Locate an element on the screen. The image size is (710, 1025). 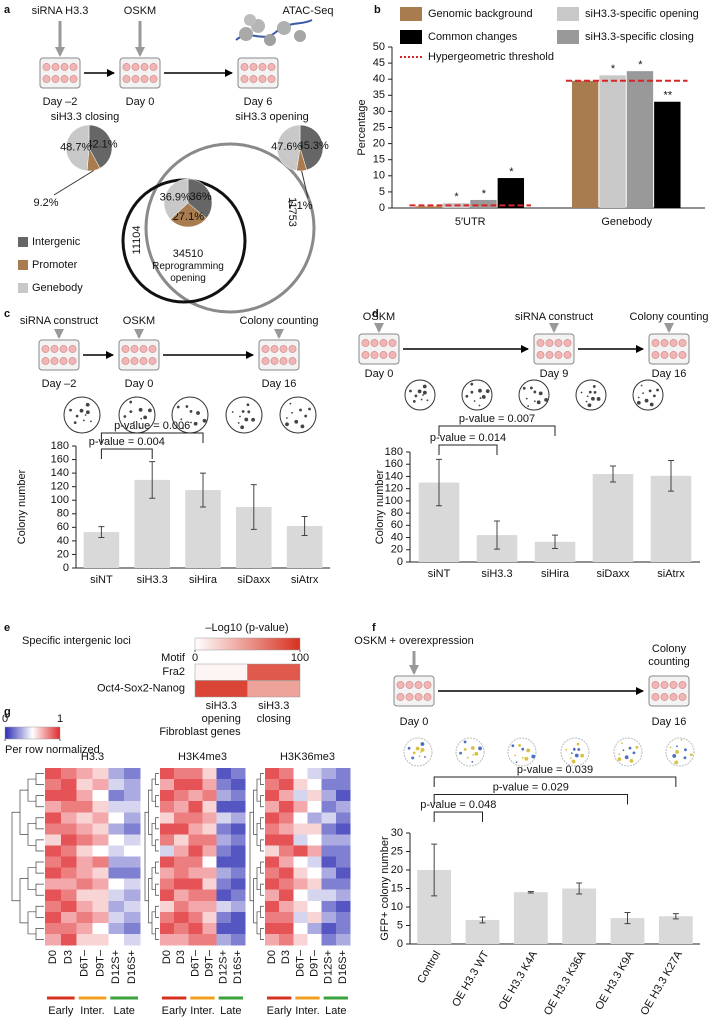
column-label: siH3.3 closing is located at coordinates (273, 712).